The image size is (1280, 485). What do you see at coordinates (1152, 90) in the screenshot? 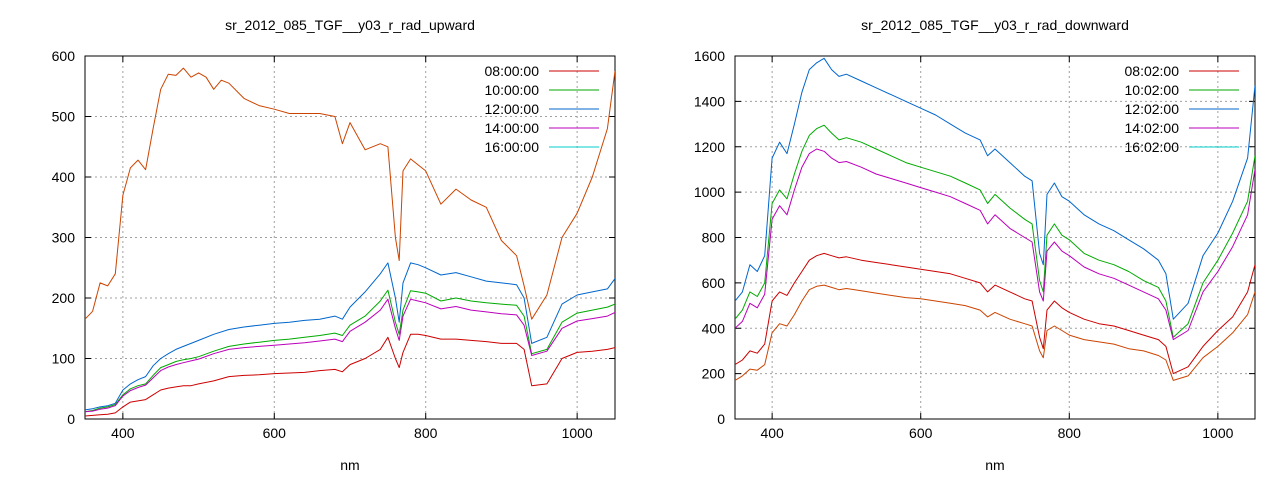
I see `legend-entry-label: 10:02:00` at bounding box center [1152, 90].